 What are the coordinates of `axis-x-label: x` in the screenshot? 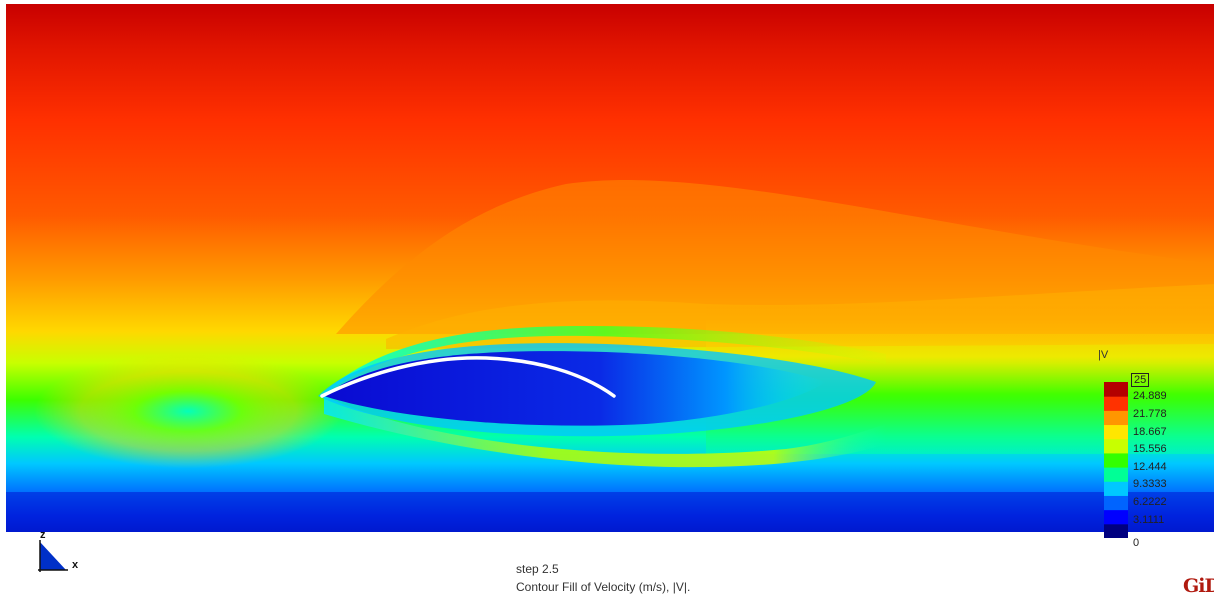 It's located at (75, 565).